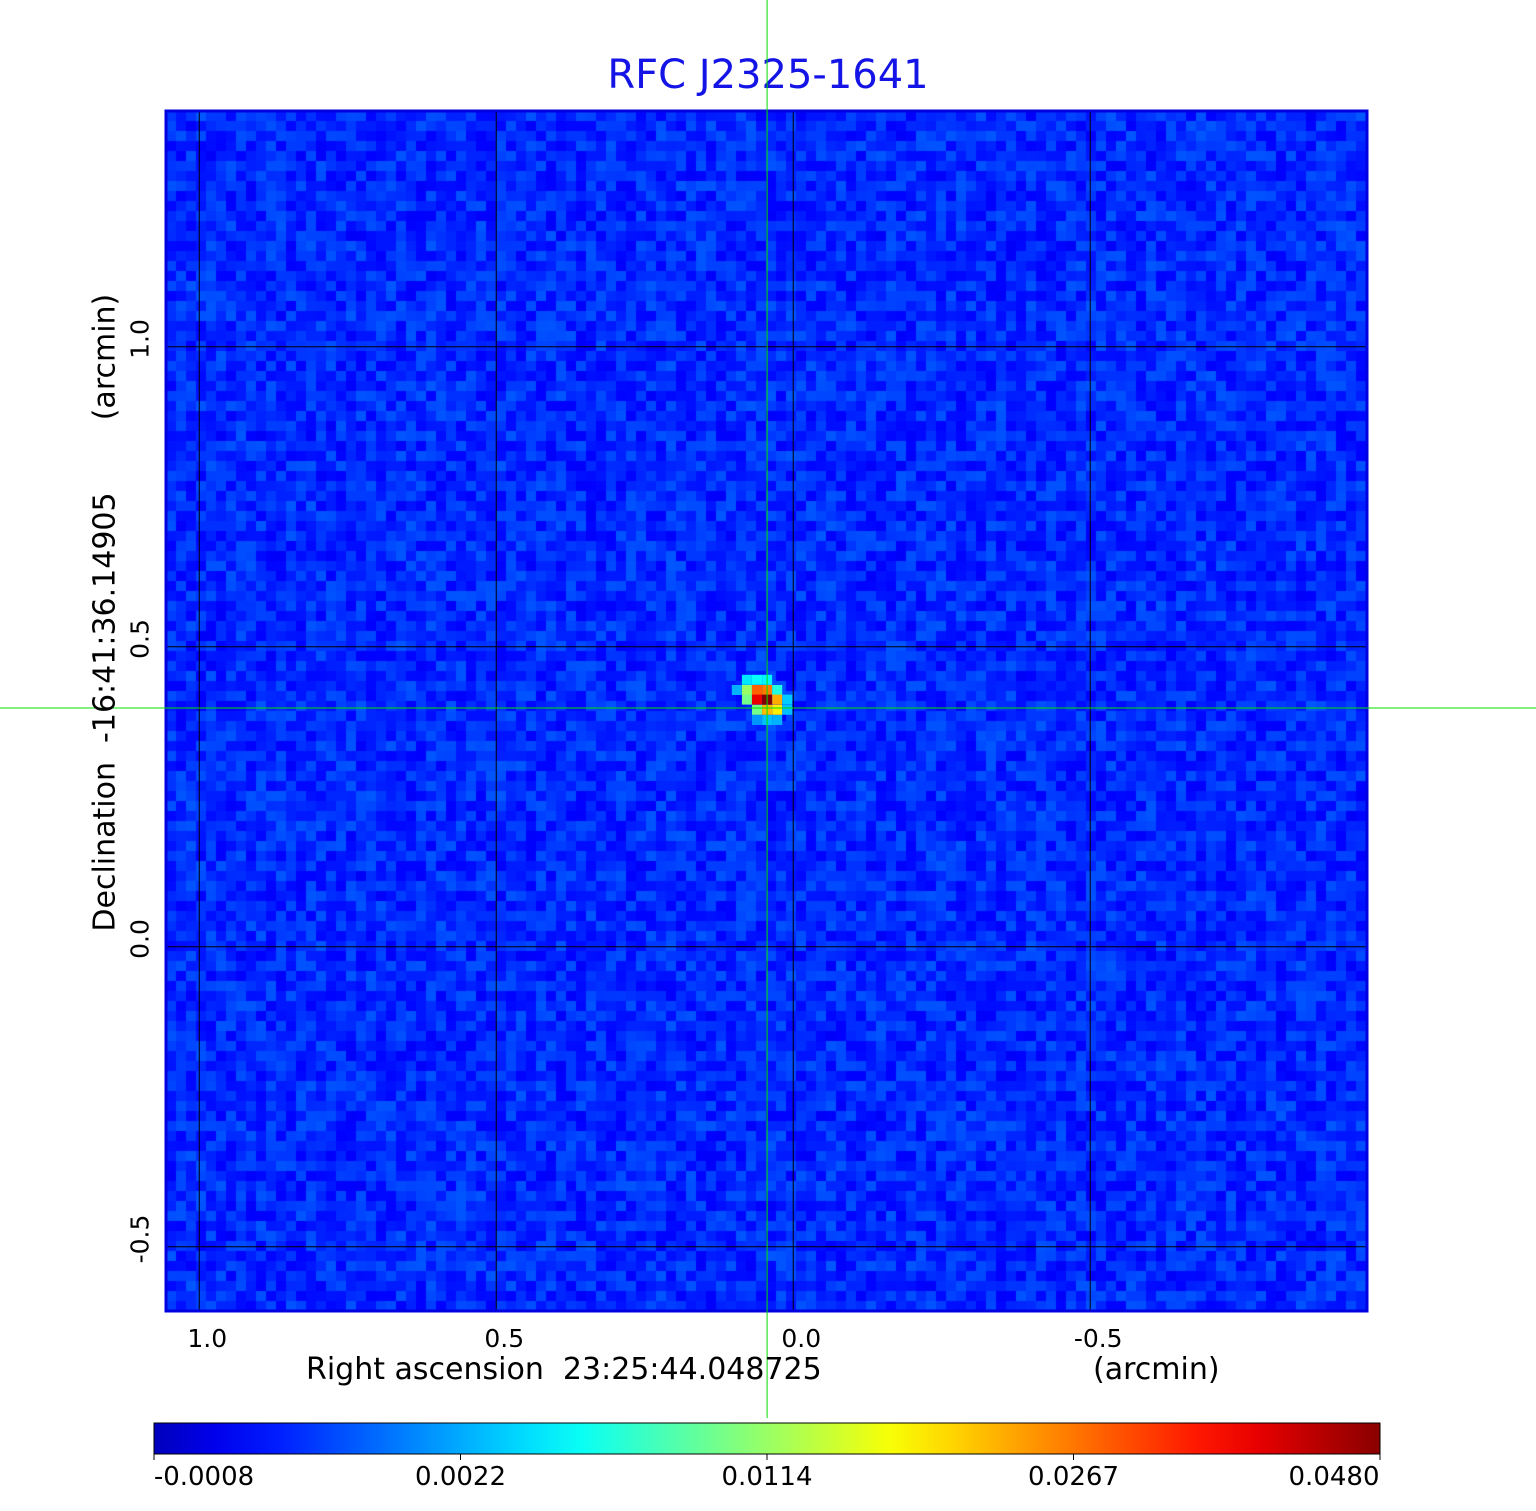 This screenshot has height=1511, width=1536. I want to click on x-tick-label: 0.0, so click(801, 1338).